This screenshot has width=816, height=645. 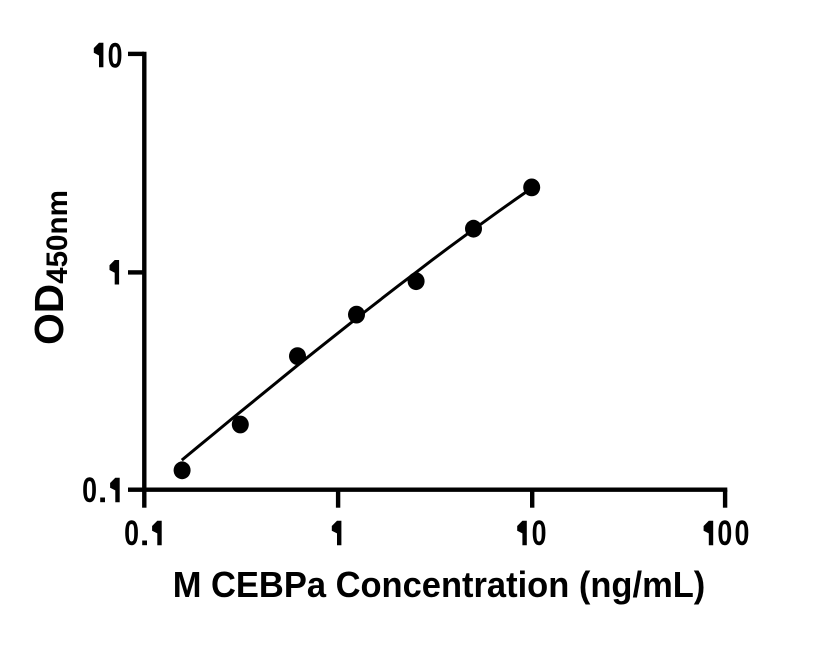 I want to click on svg-text: OD450nm, so click(x=50, y=267).